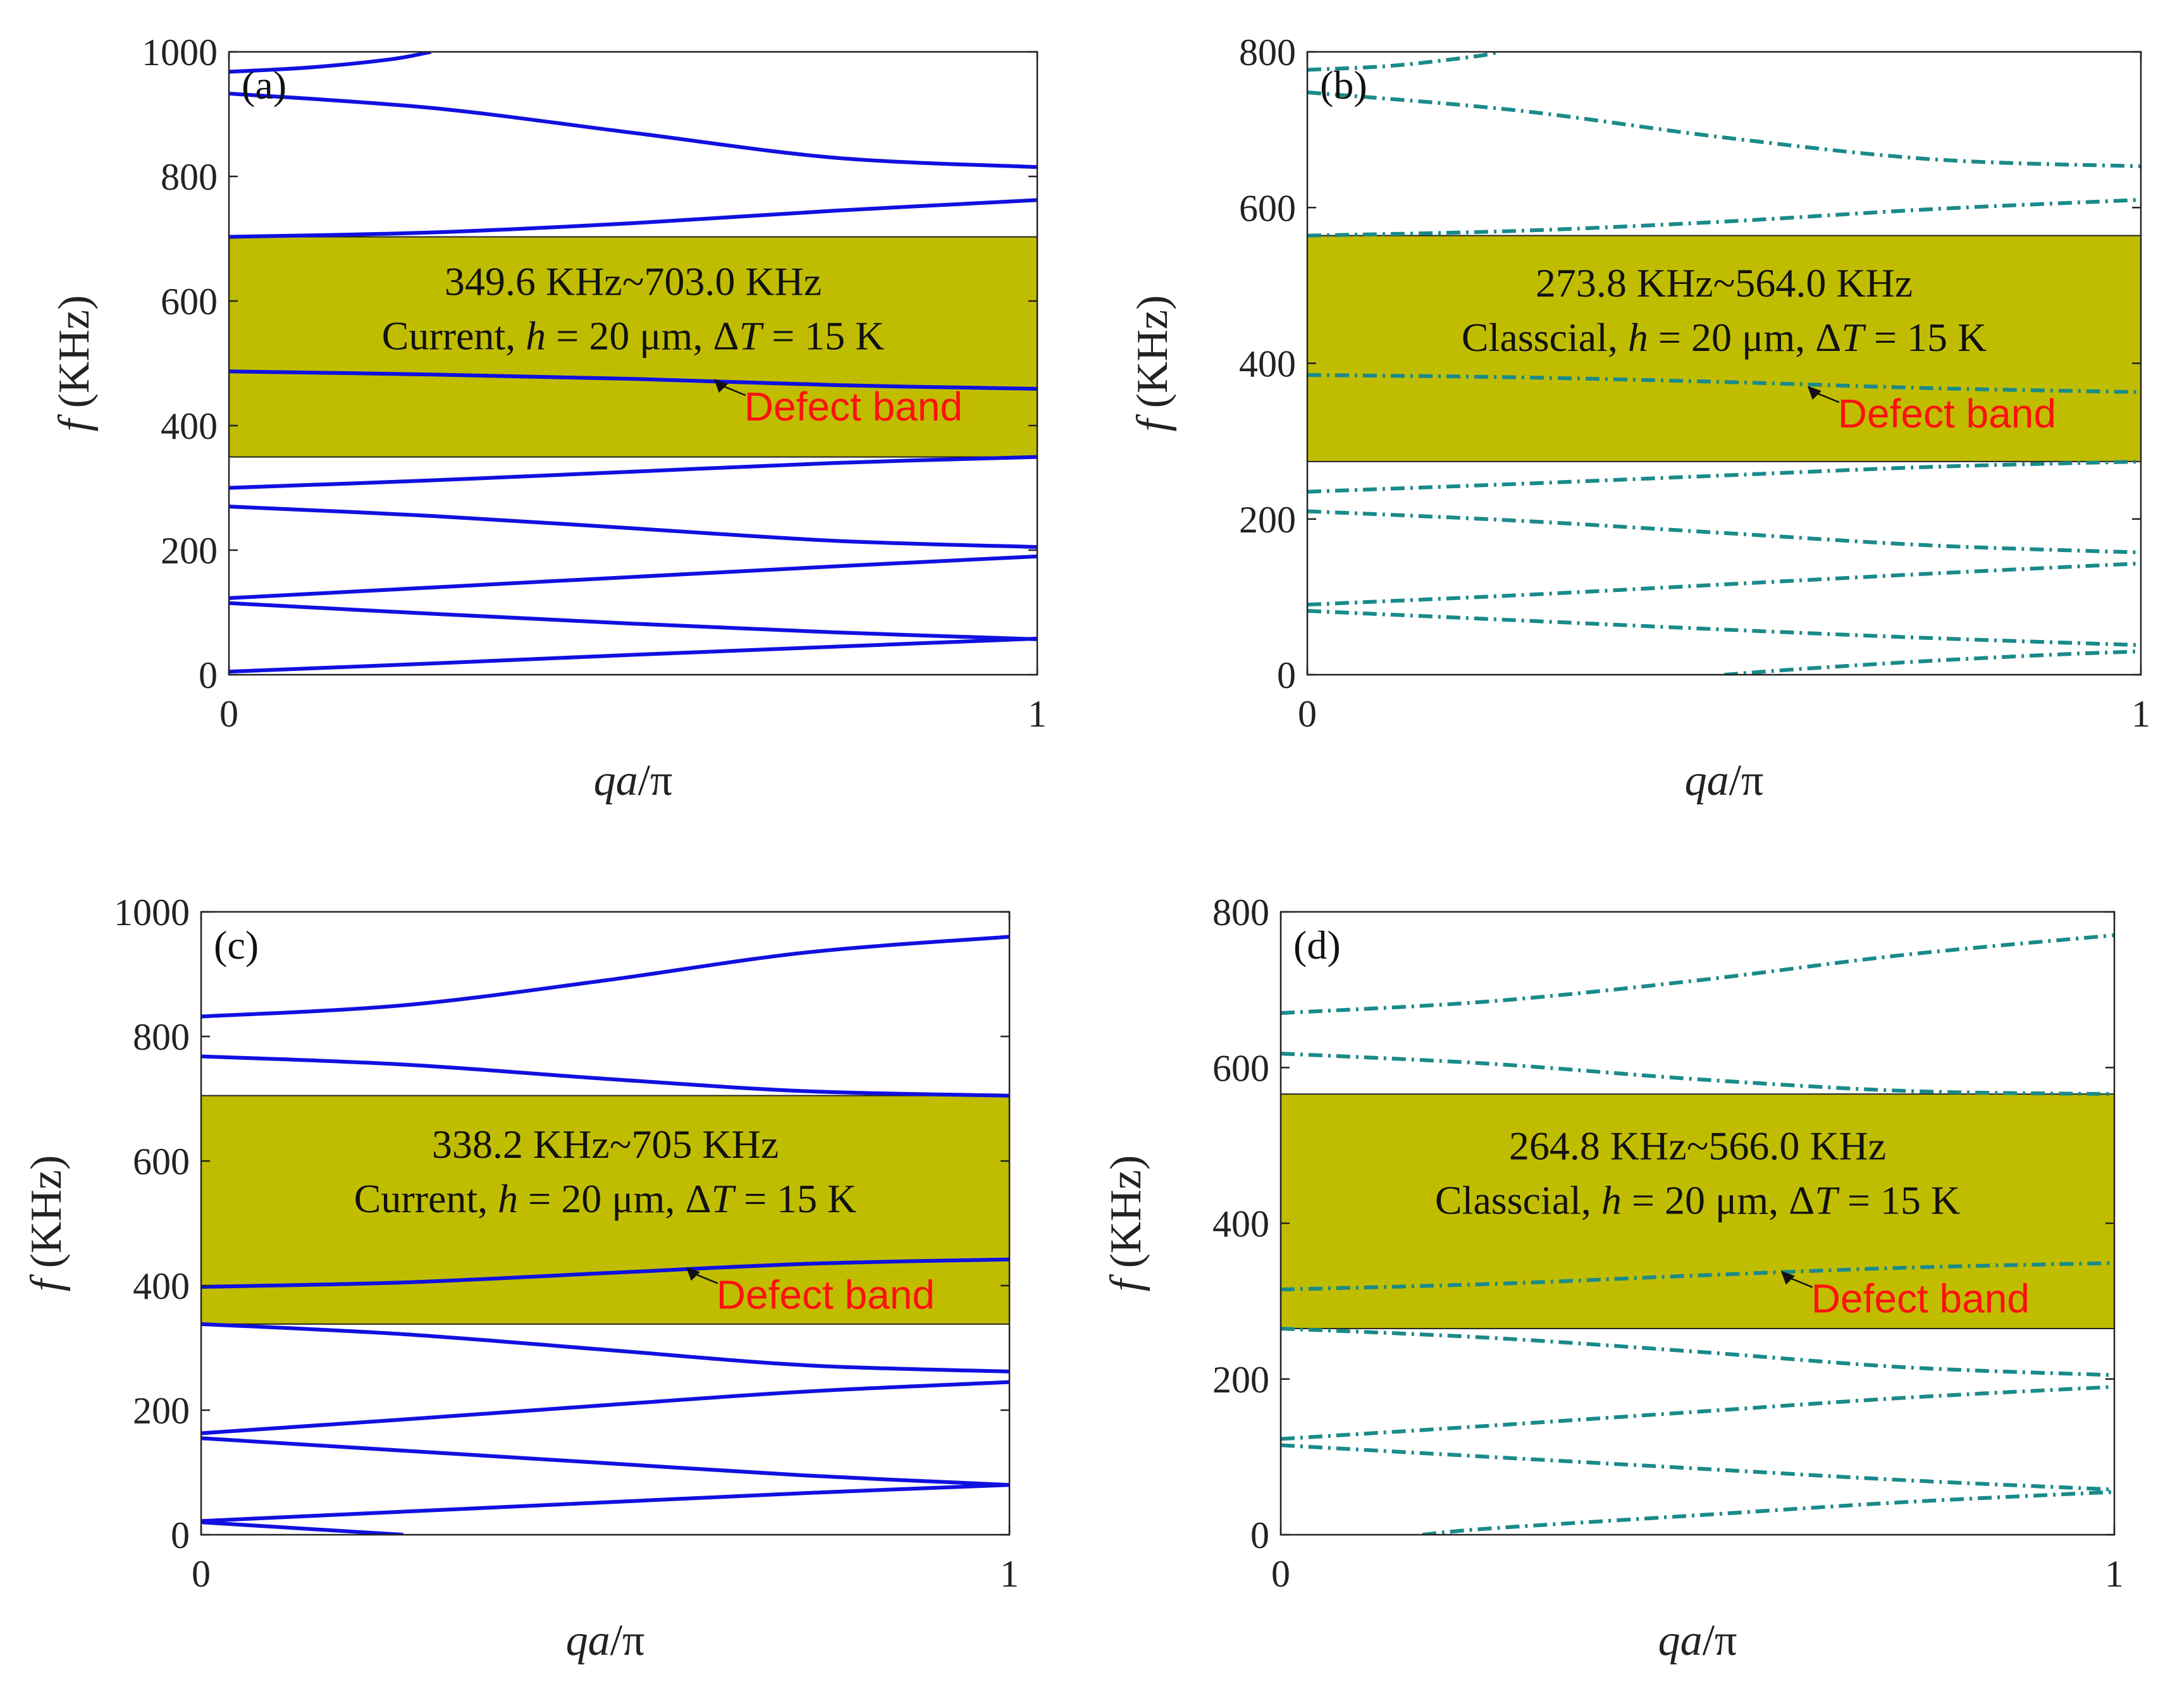  What do you see at coordinates (1344, 85) in the screenshot?
I see `panel-label: (b)` at bounding box center [1344, 85].